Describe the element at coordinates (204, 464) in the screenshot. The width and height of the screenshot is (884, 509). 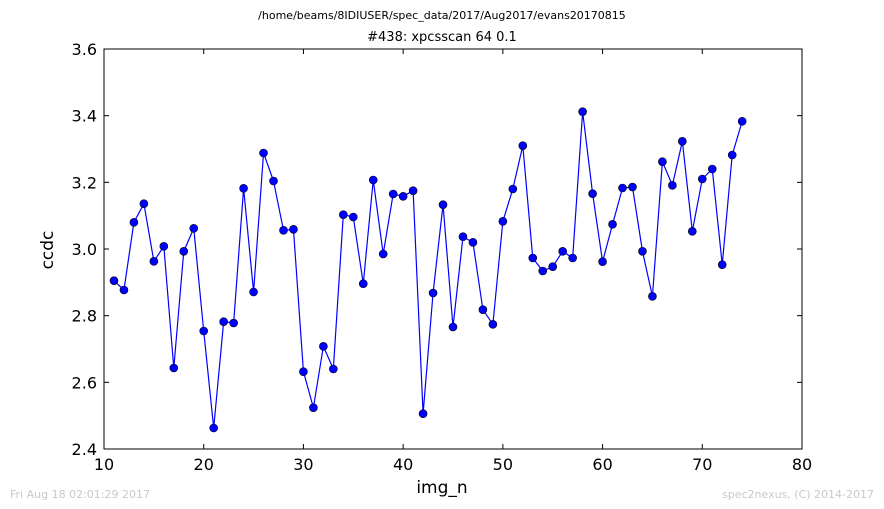
I see `x-tick-label: 20` at that location.